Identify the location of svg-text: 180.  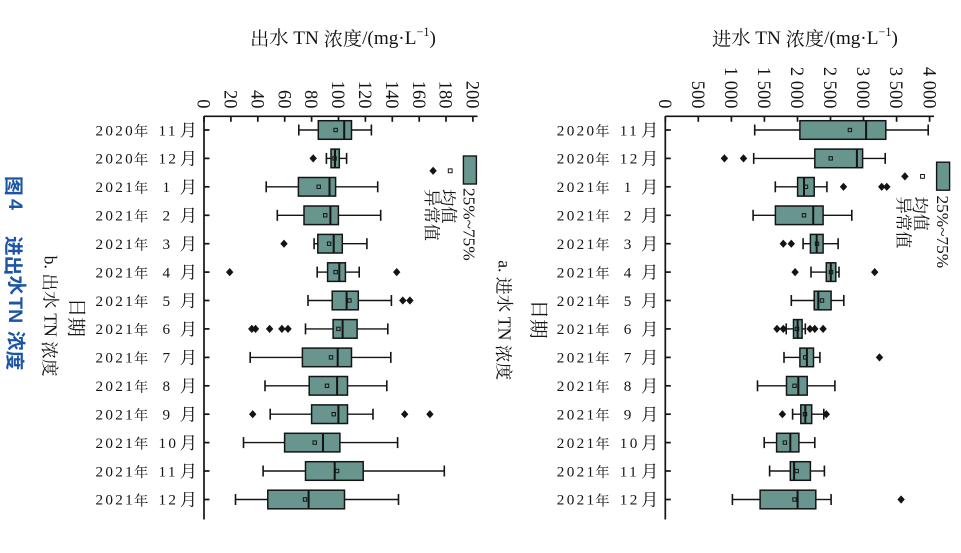
(445, 95).